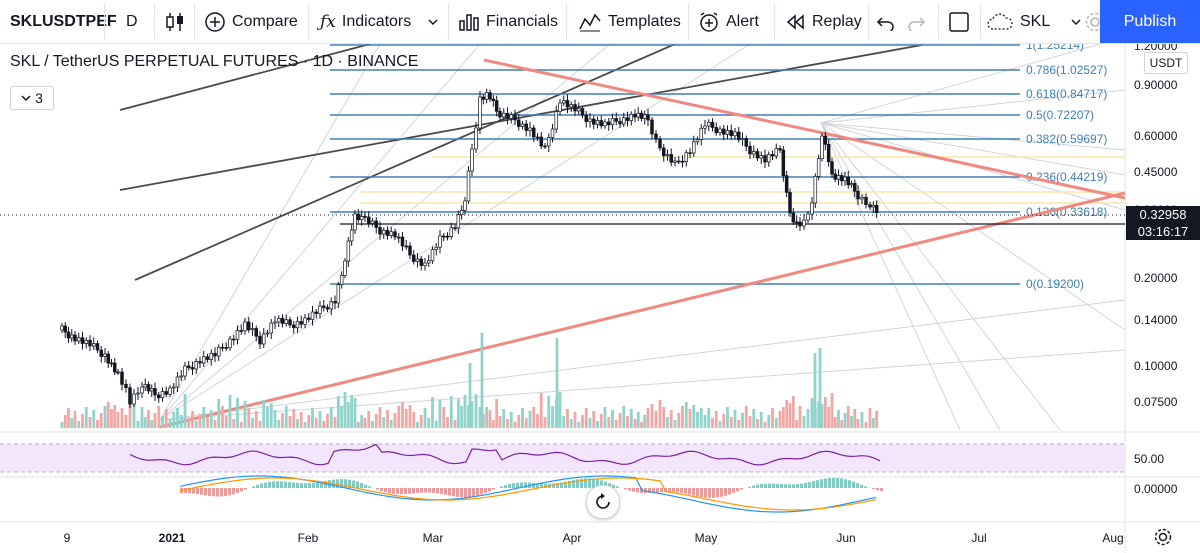  Describe the element at coordinates (1055, 48) in the screenshot. I see `fib-level-label: 1(1.25214)` at that location.